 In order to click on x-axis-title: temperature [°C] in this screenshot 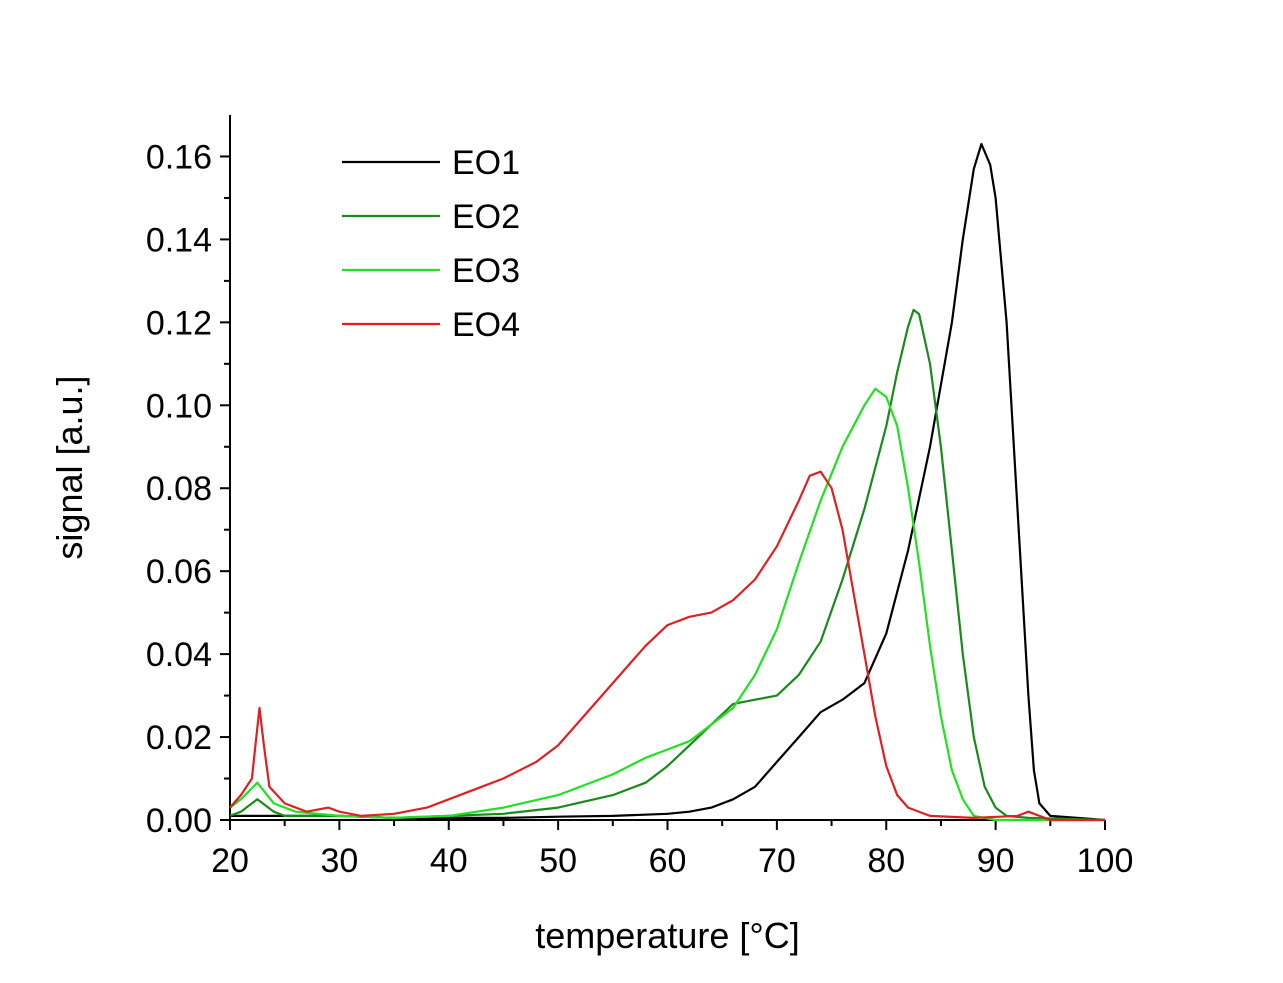, I will do `click(667, 935)`.